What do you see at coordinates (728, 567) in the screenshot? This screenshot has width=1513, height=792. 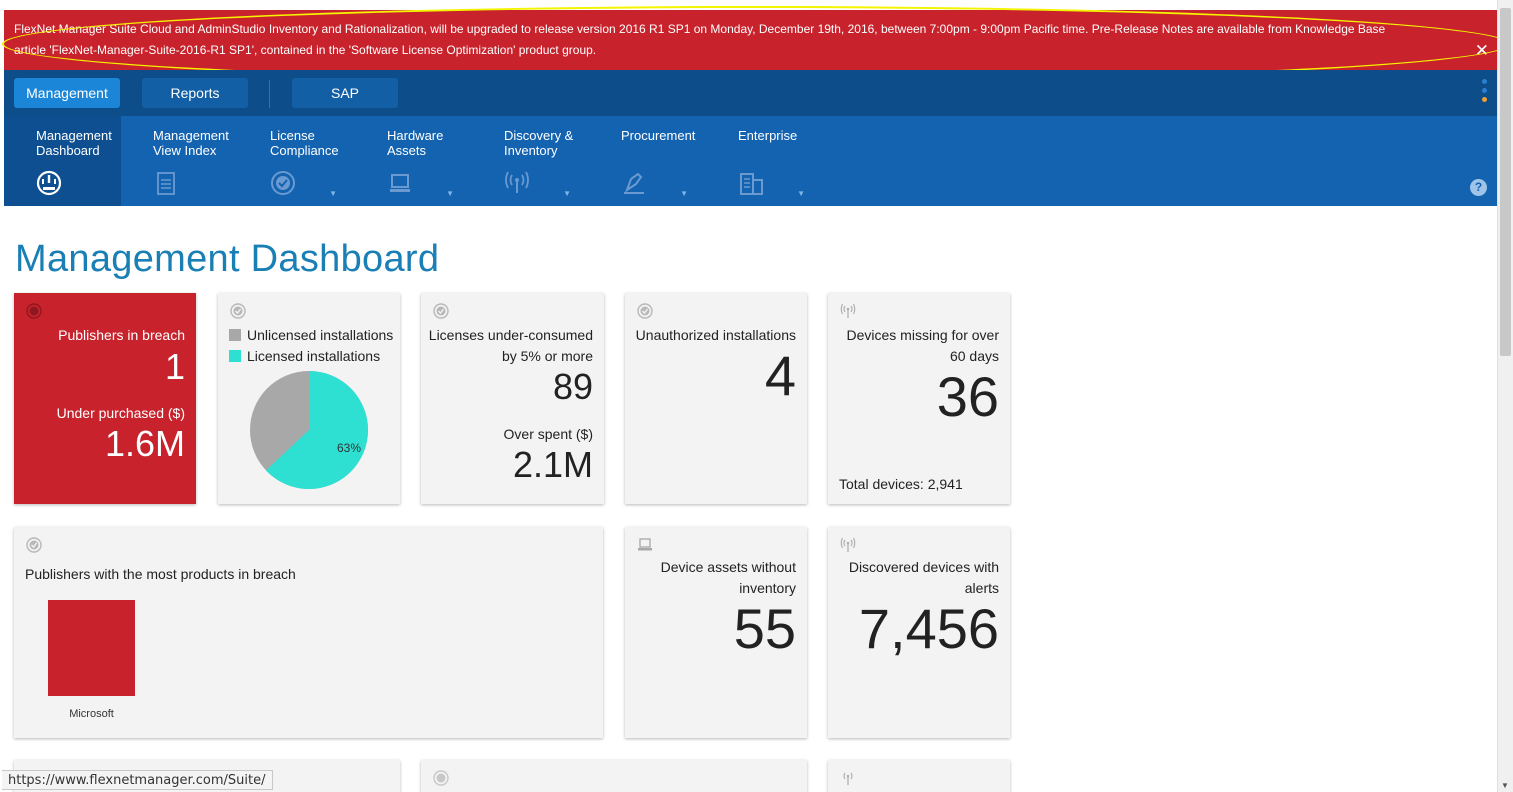 I see `no-inventory-label-line-1: Device assets without` at bounding box center [728, 567].